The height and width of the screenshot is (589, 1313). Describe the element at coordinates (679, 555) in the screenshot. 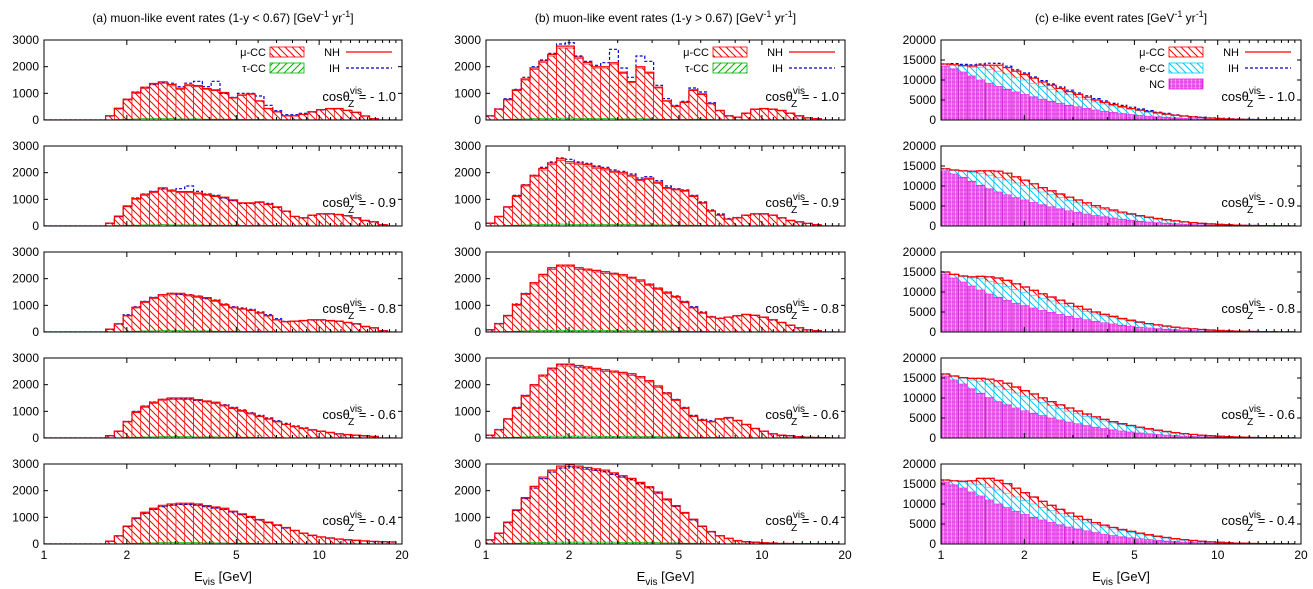

I see `x-tick-label: 5` at that location.